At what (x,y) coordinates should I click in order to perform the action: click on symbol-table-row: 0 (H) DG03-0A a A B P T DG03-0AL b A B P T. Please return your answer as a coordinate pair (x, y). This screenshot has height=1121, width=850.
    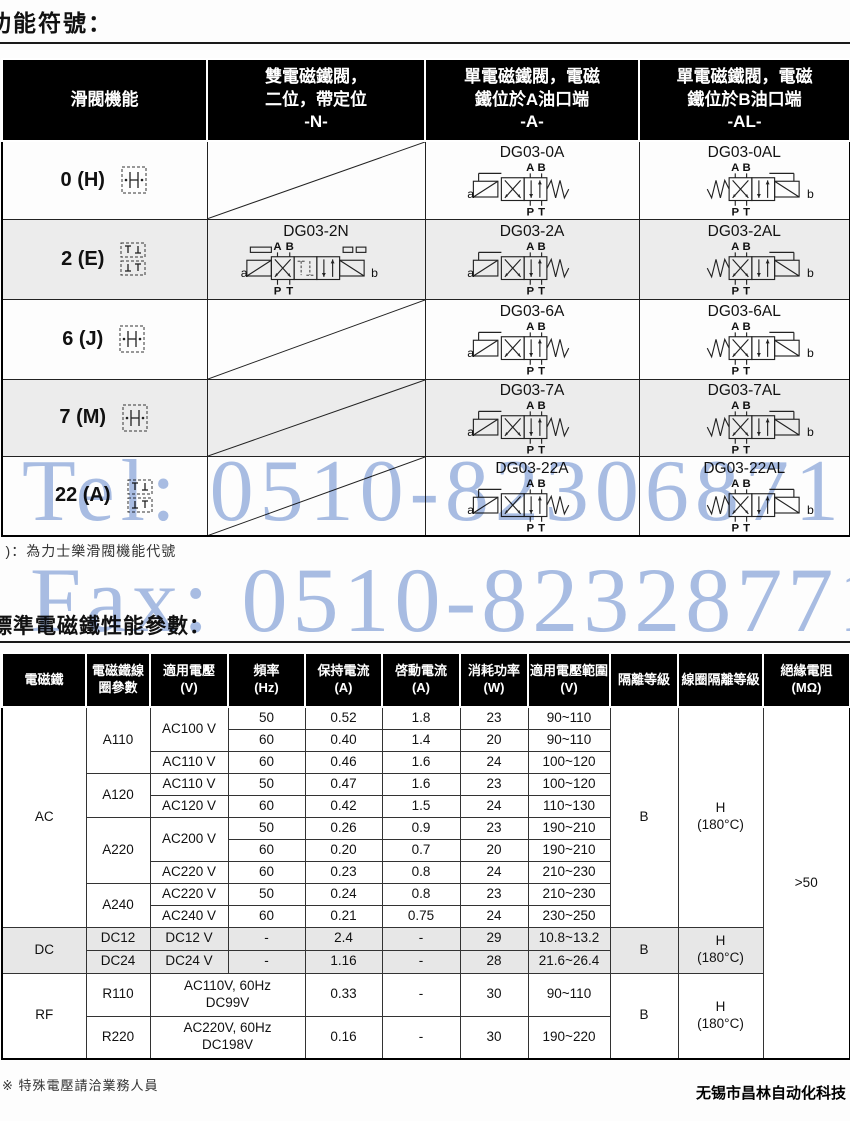
    Looking at the image, I should click on (425, 180).